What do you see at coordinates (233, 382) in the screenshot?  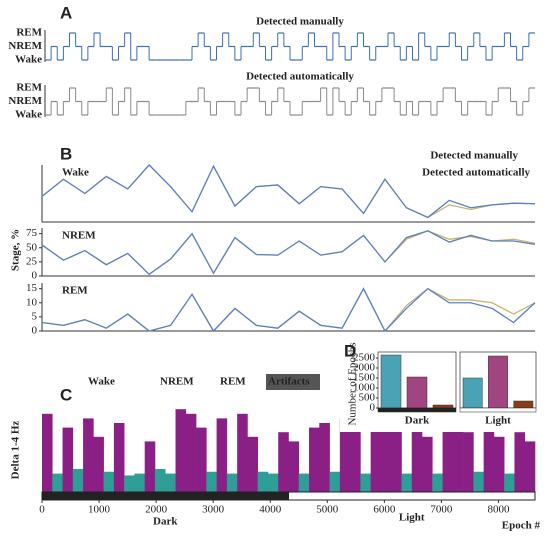 I see `legend-entry: REM` at bounding box center [233, 382].